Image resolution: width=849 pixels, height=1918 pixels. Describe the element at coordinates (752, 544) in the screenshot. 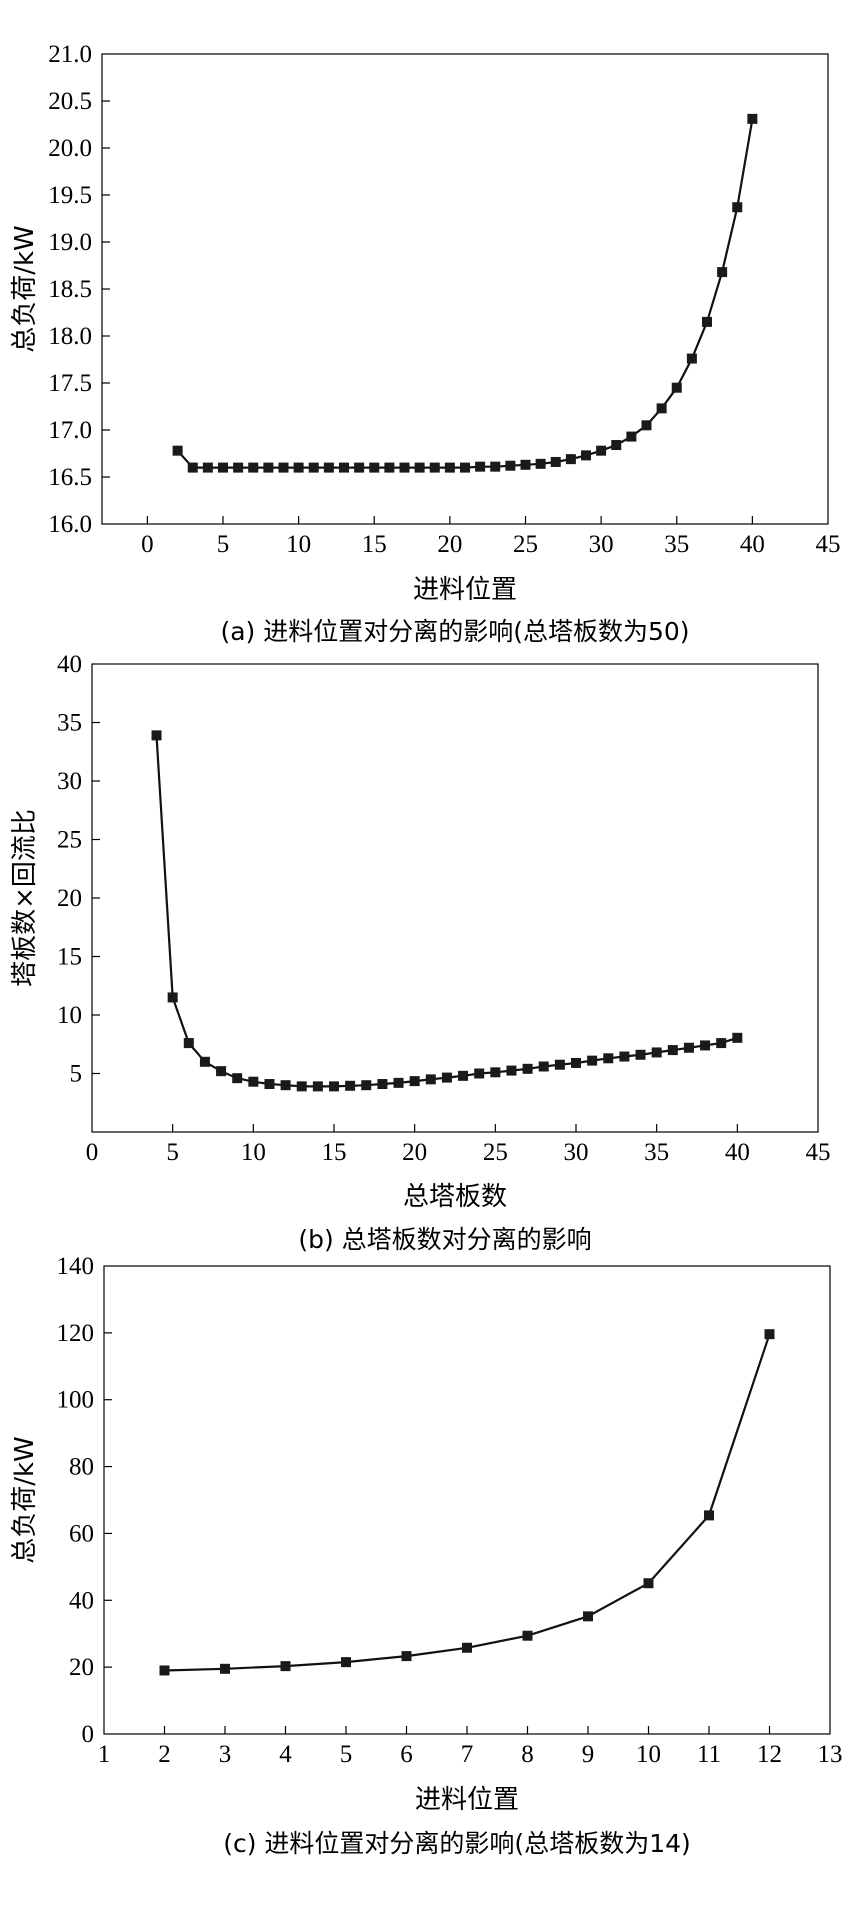

I see `x-tick-label: 40` at that location.